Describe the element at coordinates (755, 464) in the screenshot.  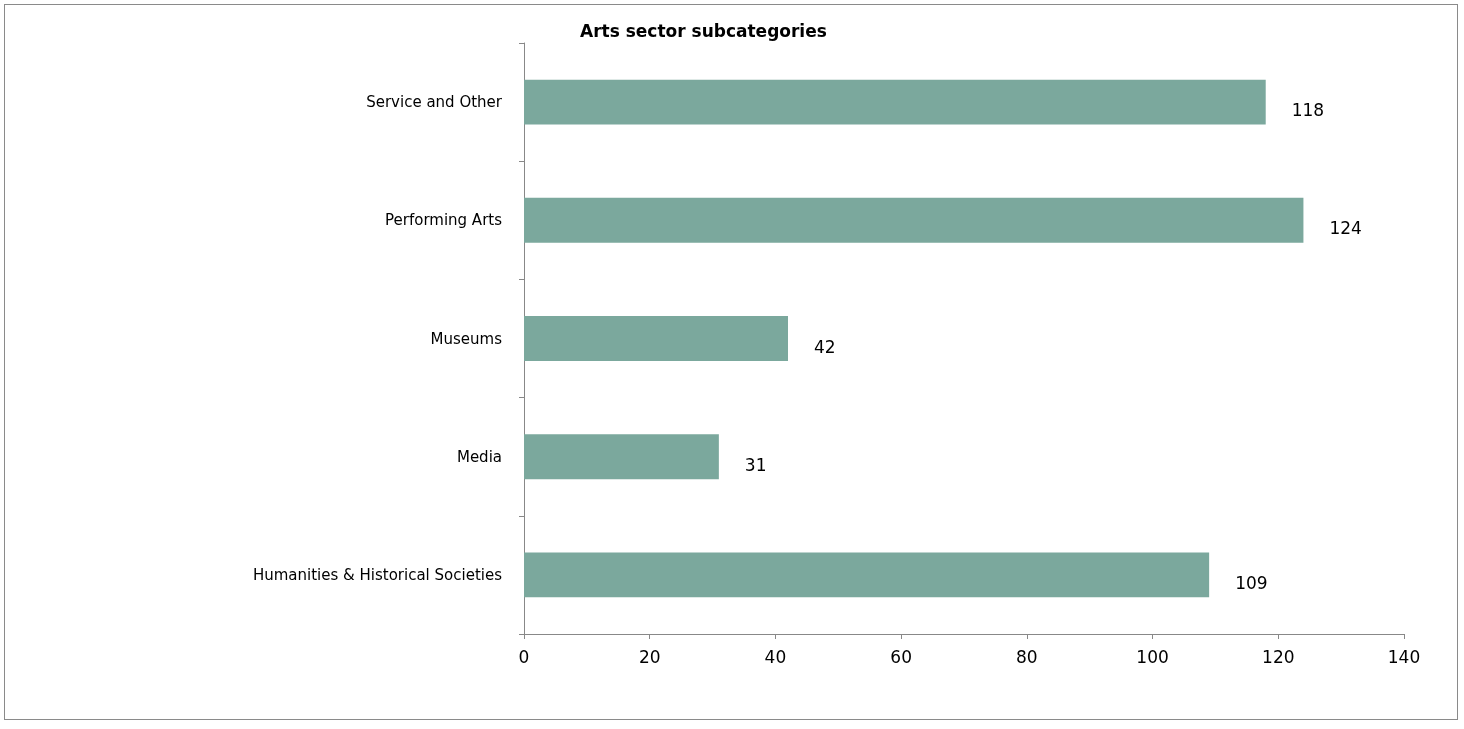
I see `data-label: 31` at that location.